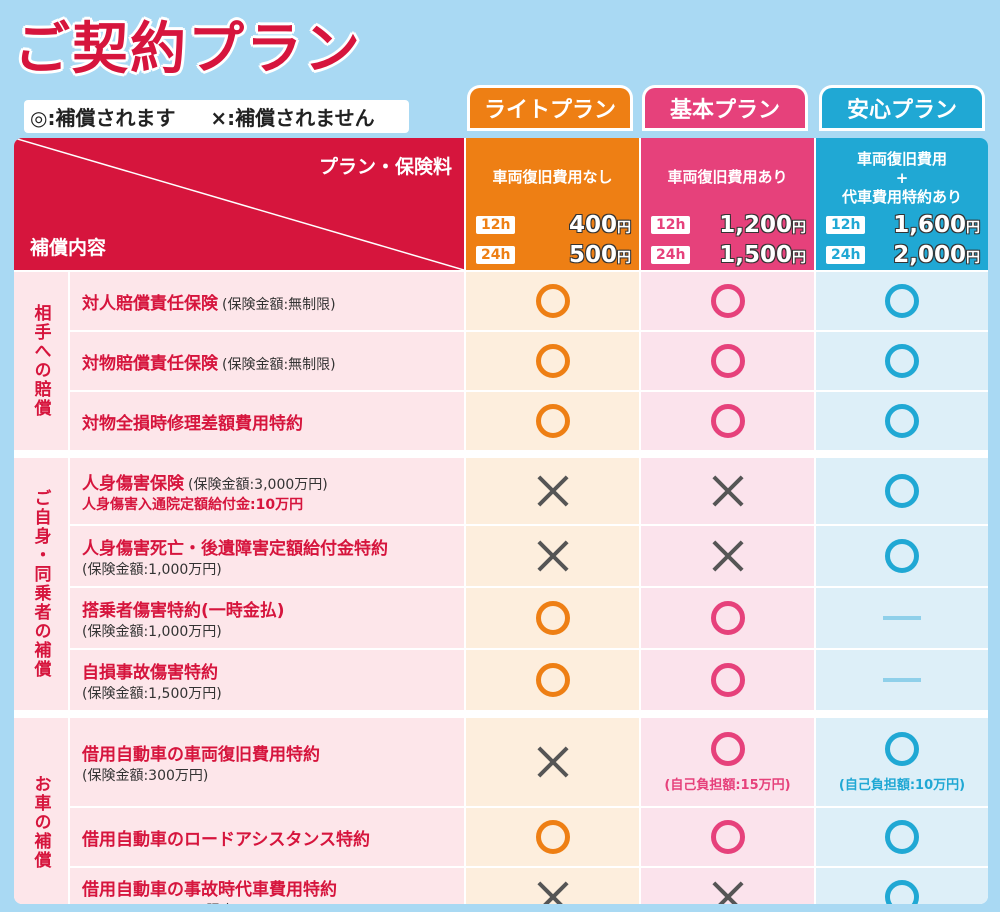  I want to click on coverage-name-line: 借用自動車のロードアシスタンス特約, so click(273, 837).